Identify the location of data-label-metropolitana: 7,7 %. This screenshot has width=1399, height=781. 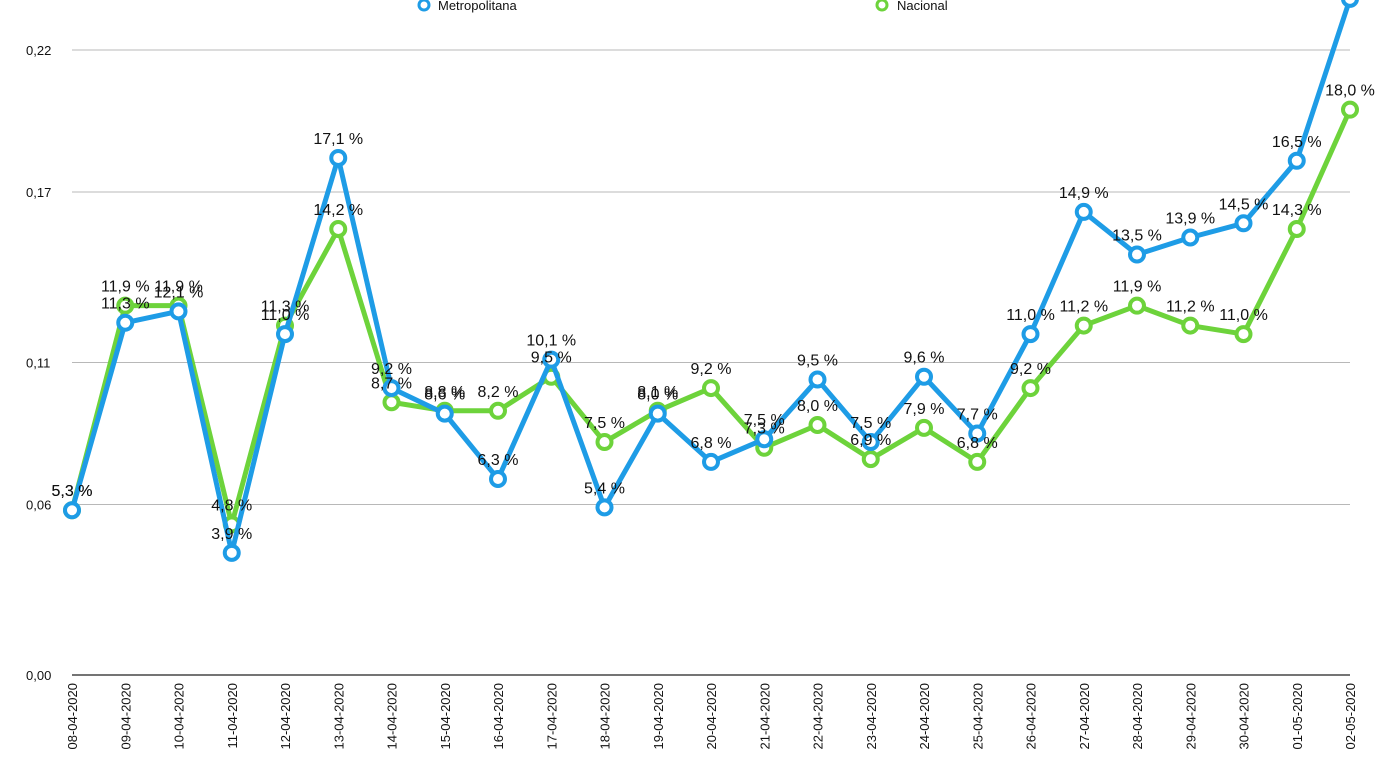
(977, 415).